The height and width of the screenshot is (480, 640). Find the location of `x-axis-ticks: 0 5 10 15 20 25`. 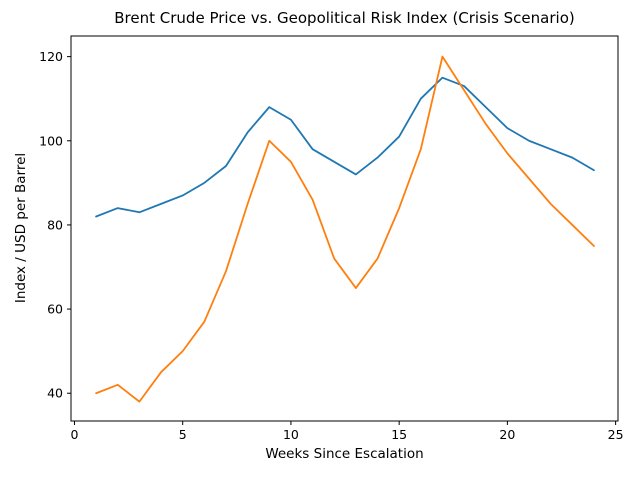

x-axis-ticks: 0 5 10 15 20 25 is located at coordinates (347, 431).